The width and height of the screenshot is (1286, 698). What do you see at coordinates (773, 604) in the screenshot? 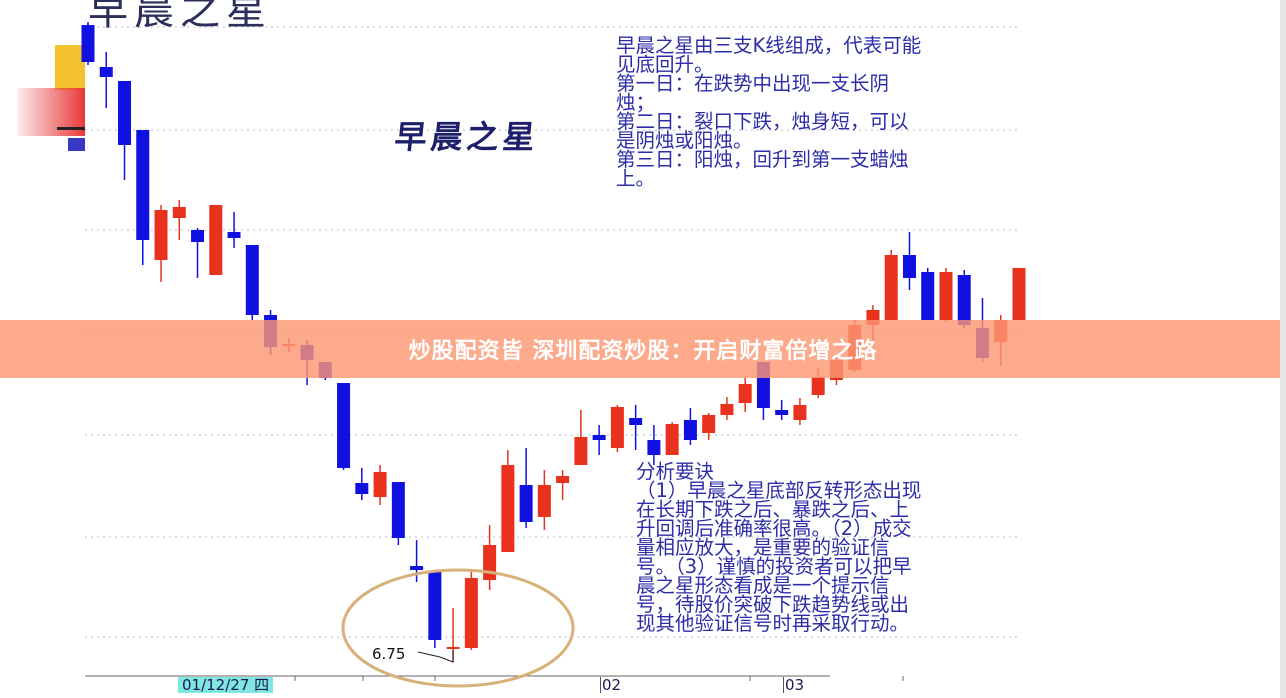
I see `analysis-line: 号，待股价突破下跌趋势线或出` at bounding box center [773, 604].